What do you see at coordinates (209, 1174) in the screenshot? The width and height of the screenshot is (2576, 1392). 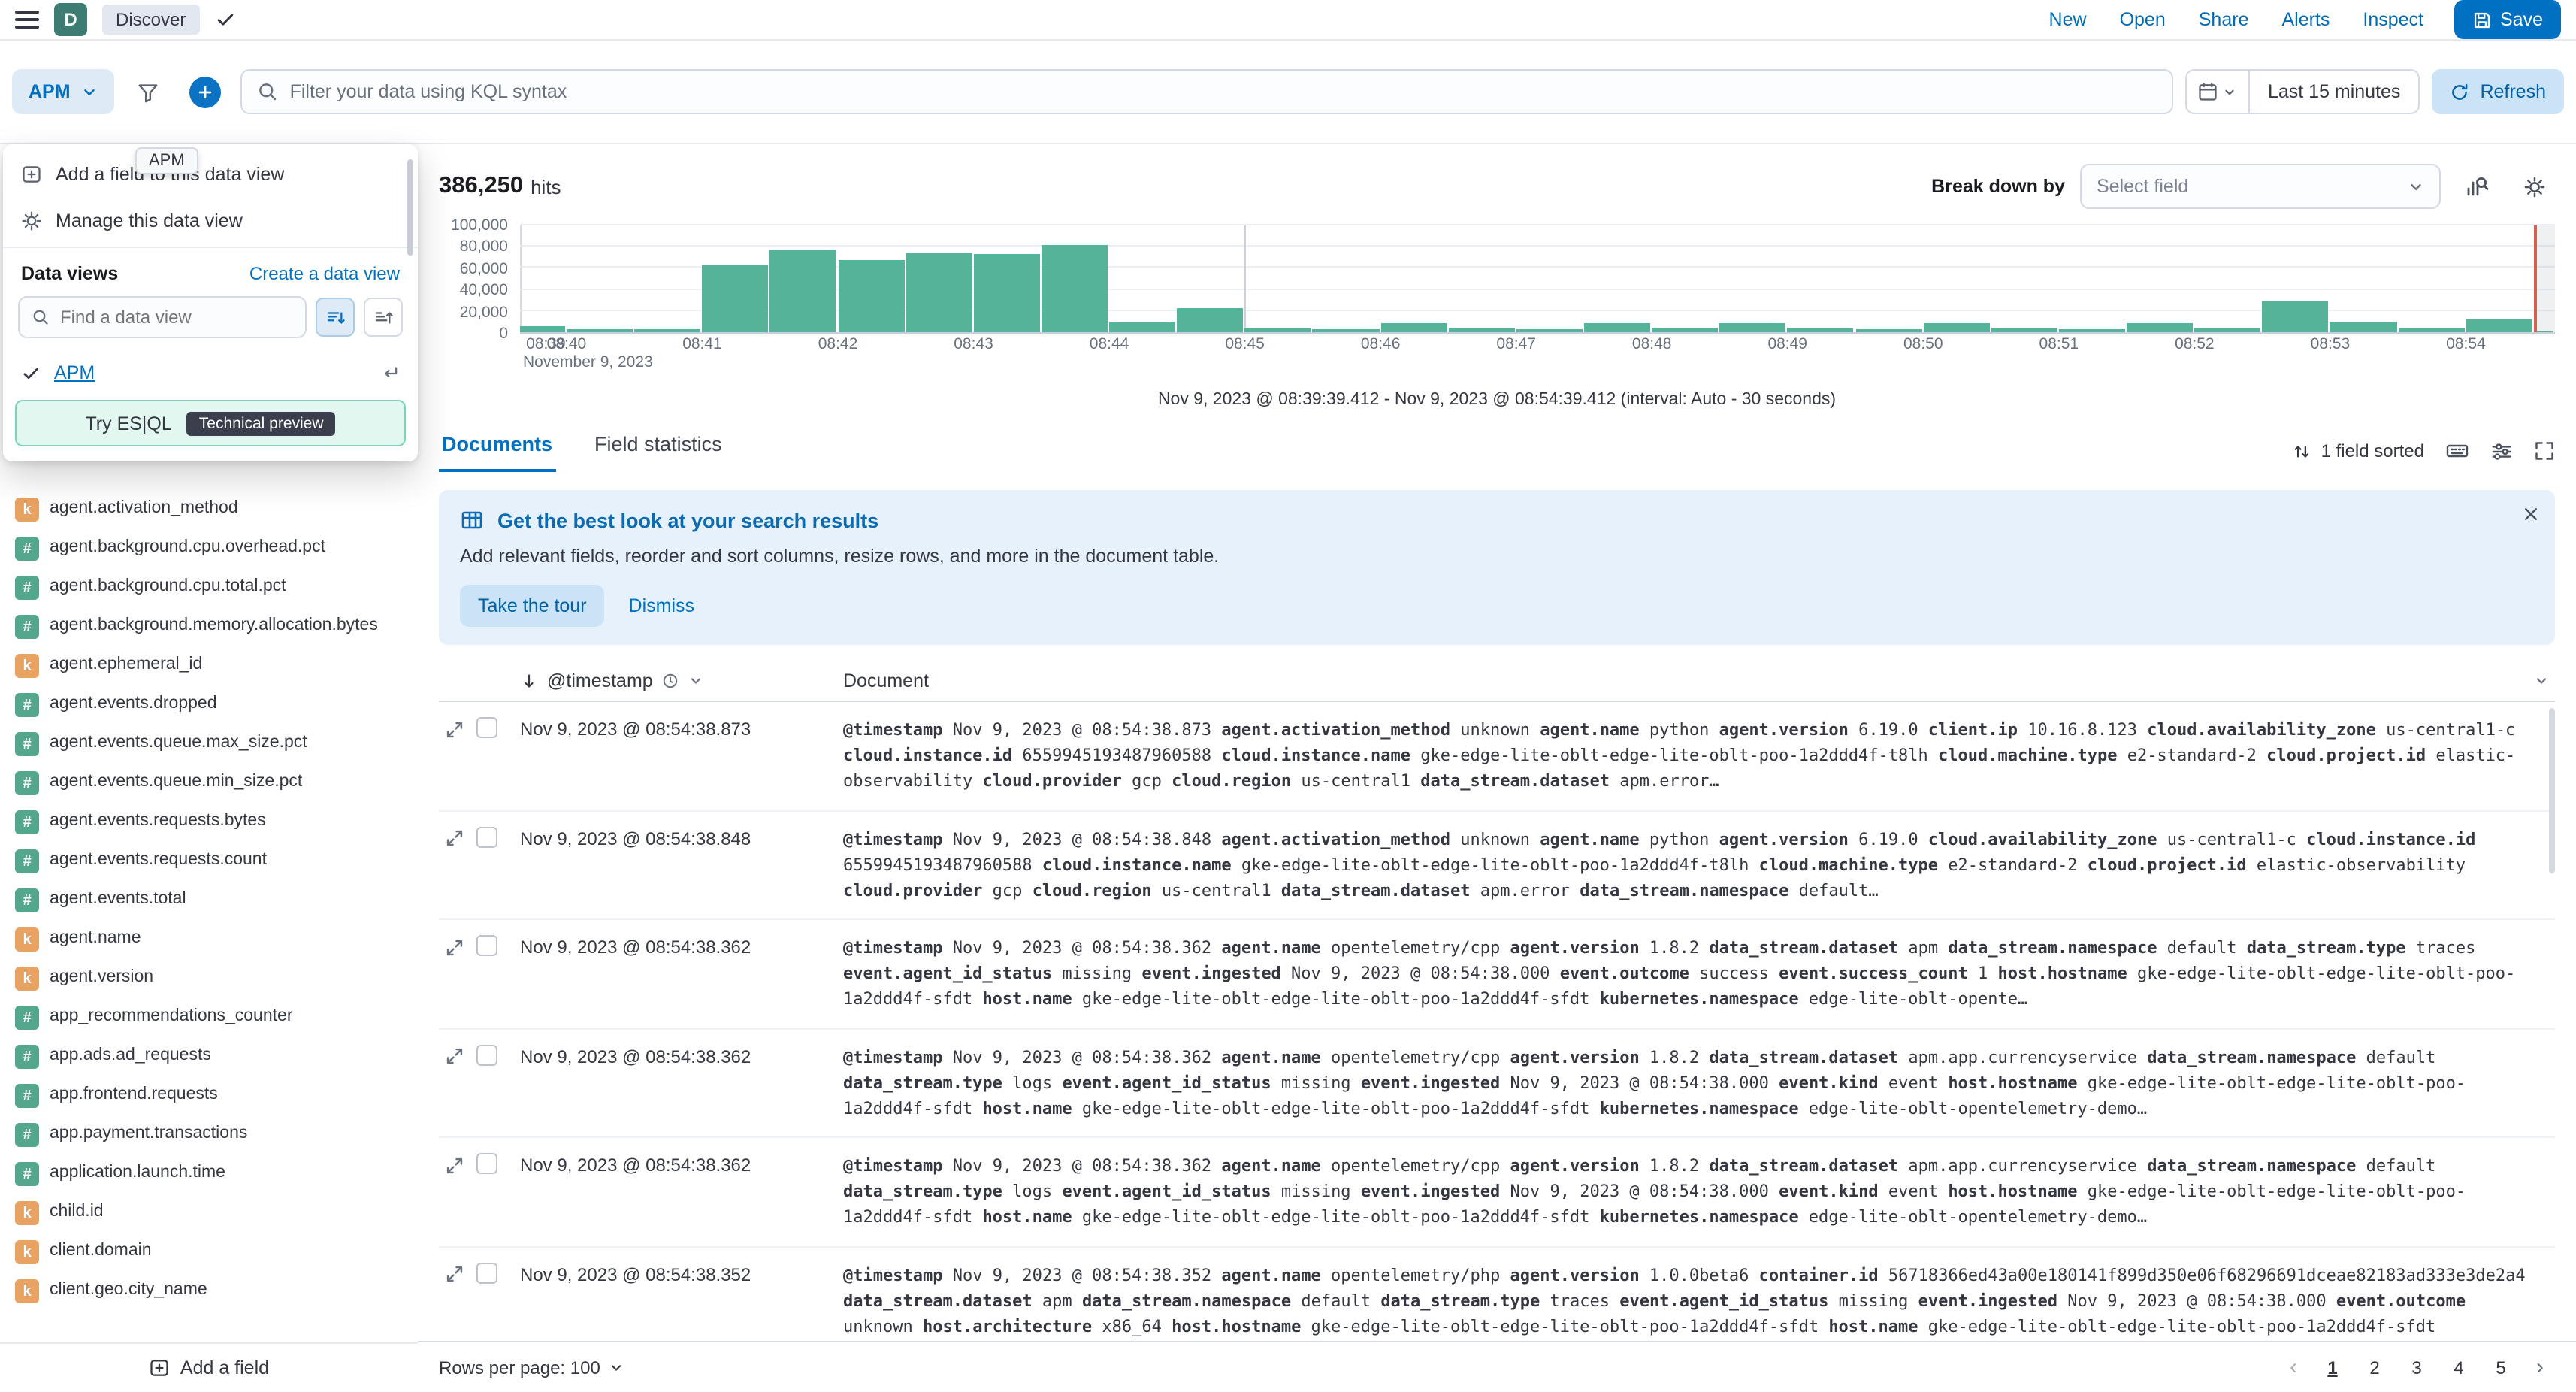 I see `field-list-item: # application.launch.time` at bounding box center [209, 1174].